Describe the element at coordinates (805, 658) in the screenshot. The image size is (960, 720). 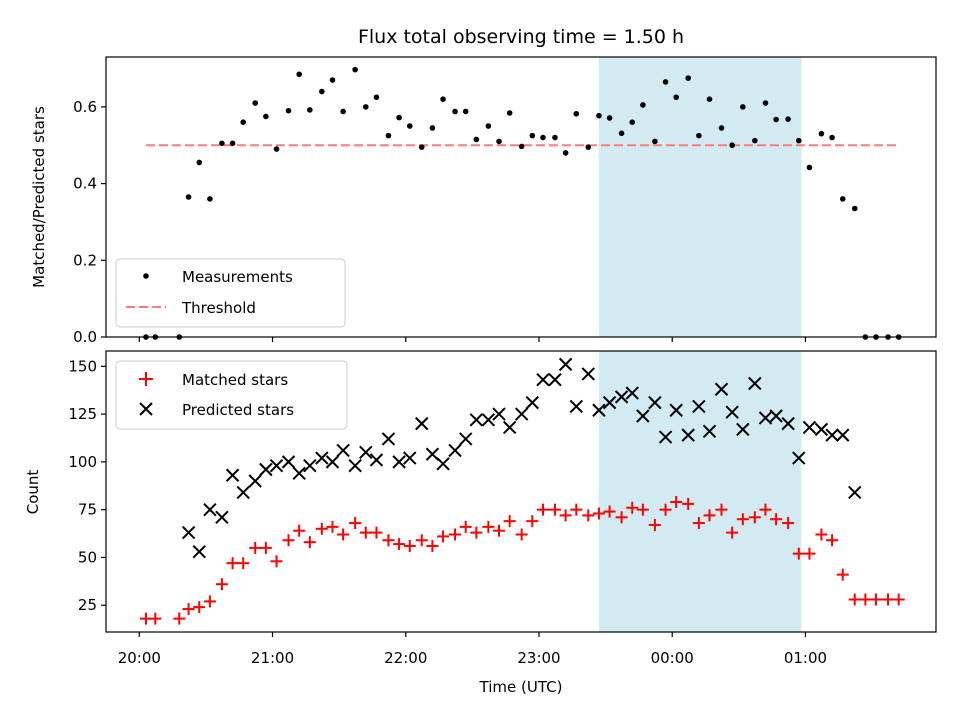
I see `x-tick-label: 01:00` at that location.